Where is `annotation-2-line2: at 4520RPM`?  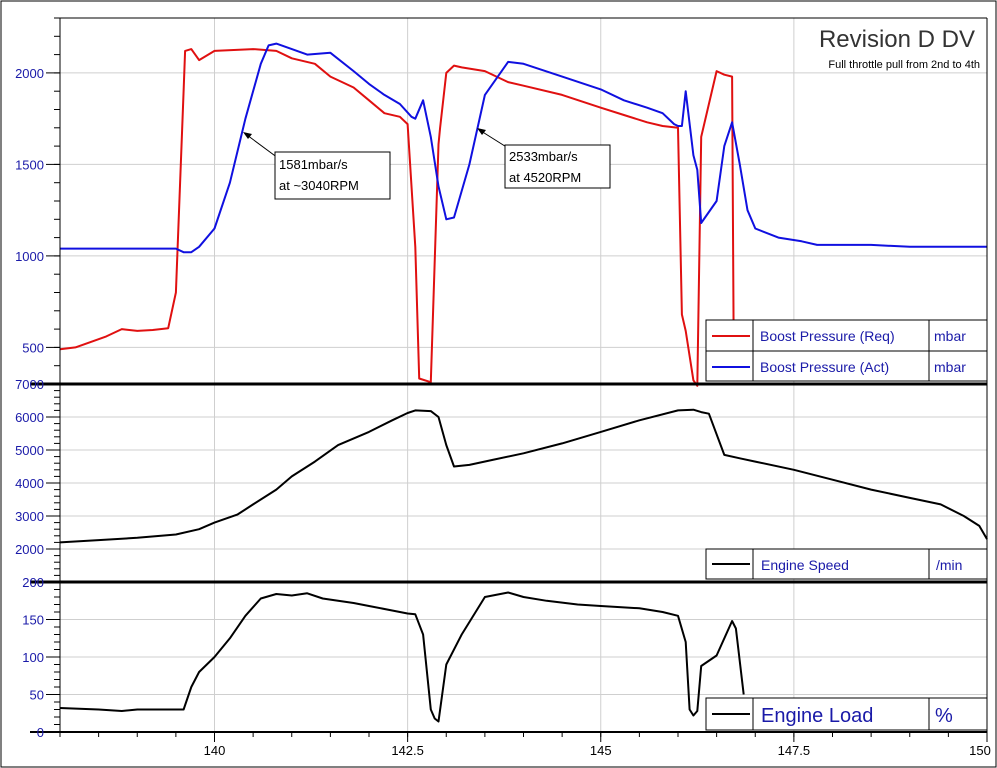 annotation-2-line2: at 4520RPM is located at coordinates (545, 177).